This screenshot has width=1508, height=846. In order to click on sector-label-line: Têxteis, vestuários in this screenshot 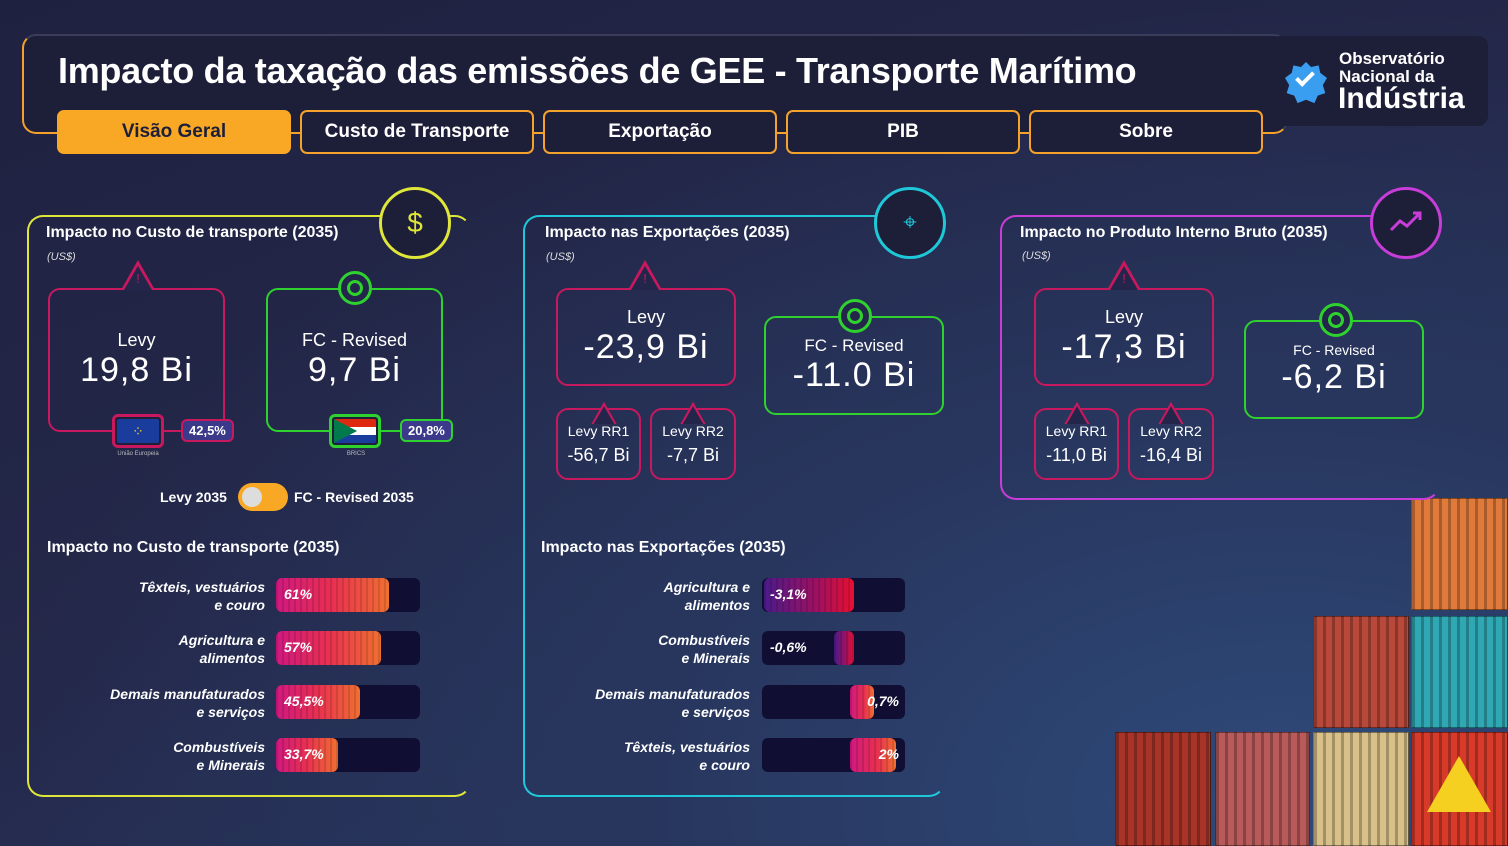, I will do `click(201, 587)`.